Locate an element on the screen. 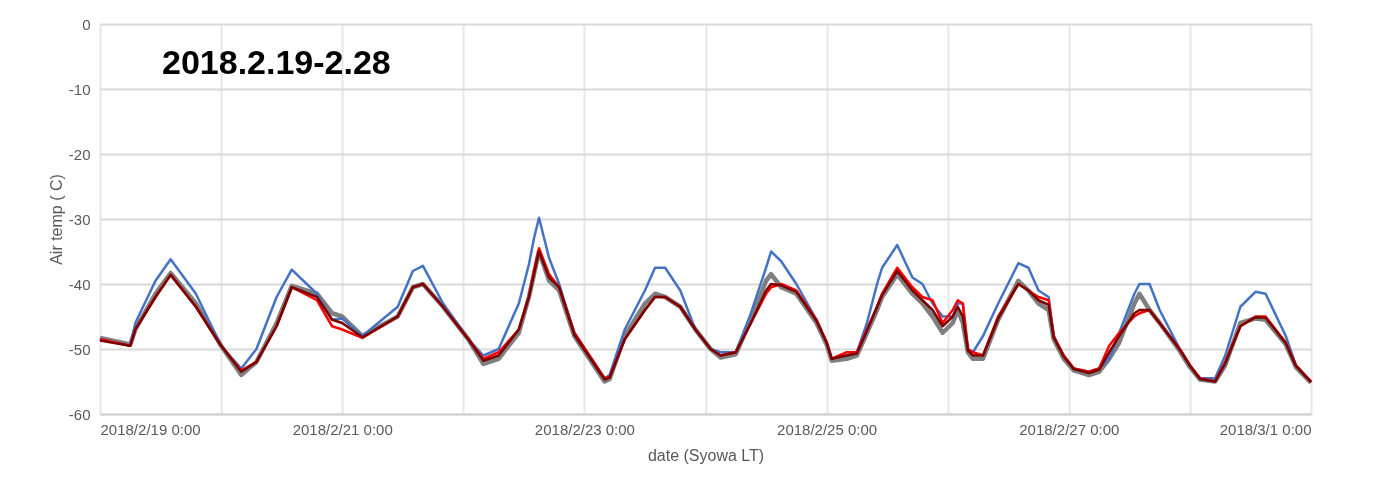 The image size is (1387, 495). x-tick-label: 2018/2/25 0:00 is located at coordinates (827, 429).